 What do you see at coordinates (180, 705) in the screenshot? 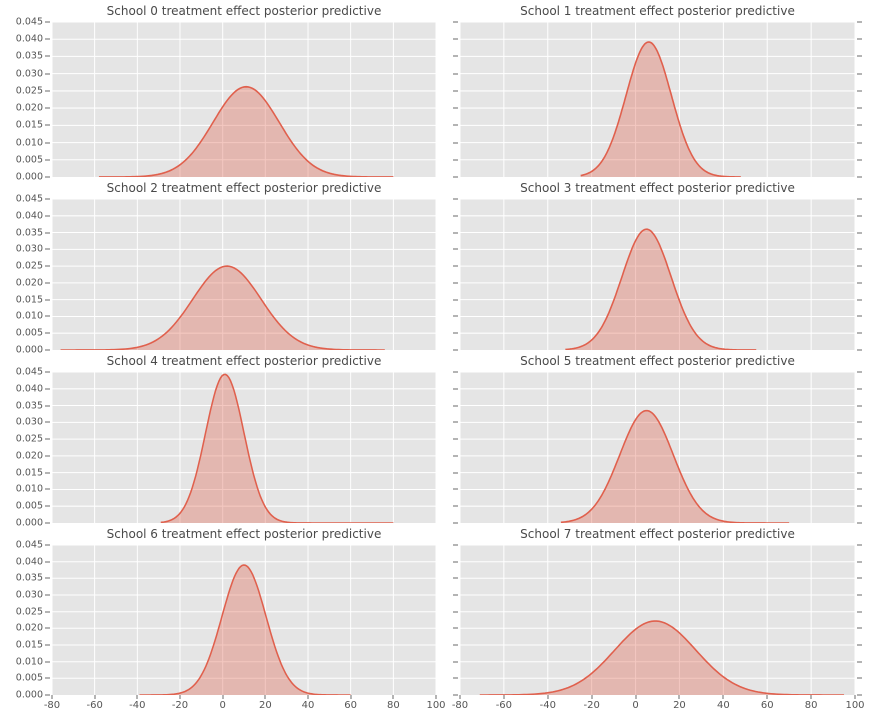
I see `x-tick-label: -20` at bounding box center [180, 705].